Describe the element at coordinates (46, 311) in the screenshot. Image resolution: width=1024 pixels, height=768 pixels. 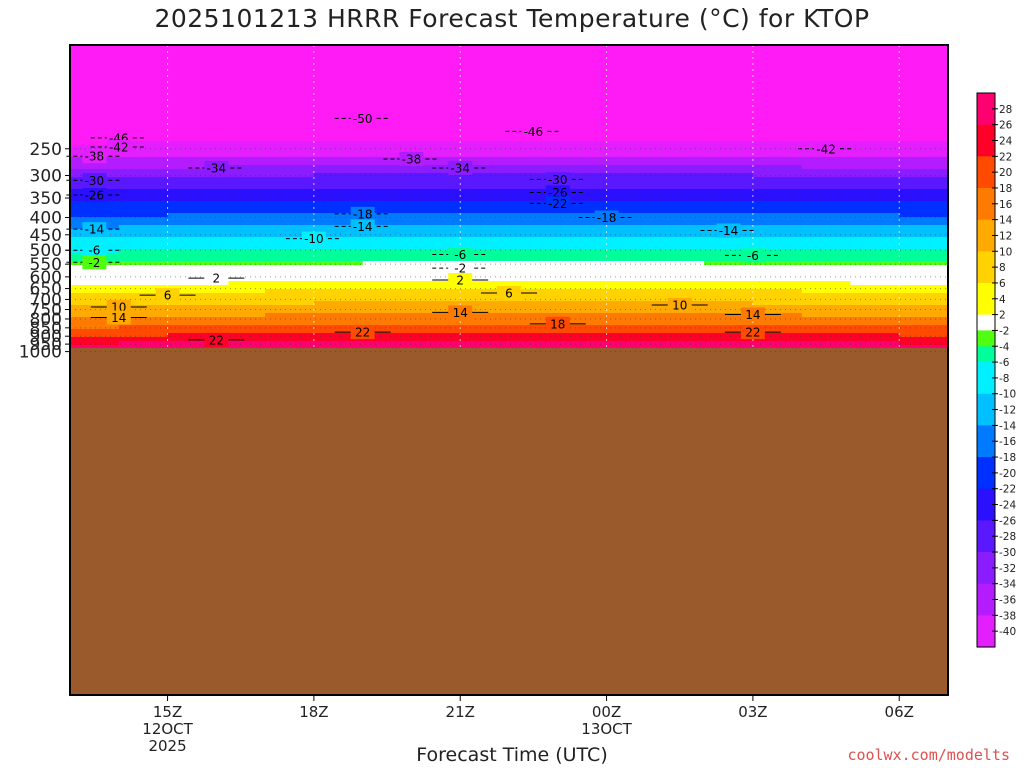
I see `y-tick-label: 750` at that location.